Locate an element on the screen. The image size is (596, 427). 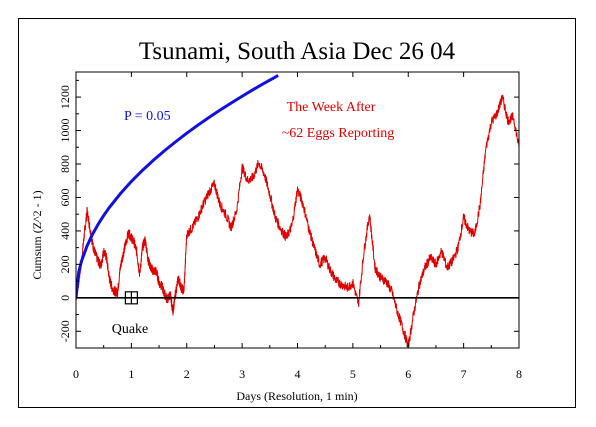
x-tick-label: 5 is located at coordinates (353, 374).